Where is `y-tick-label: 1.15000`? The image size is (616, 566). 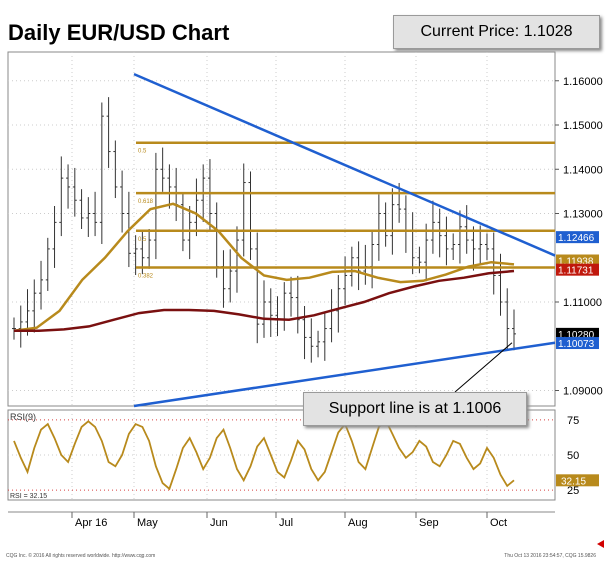
y-tick-label: 1.15000 is located at coordinates (583, 126).